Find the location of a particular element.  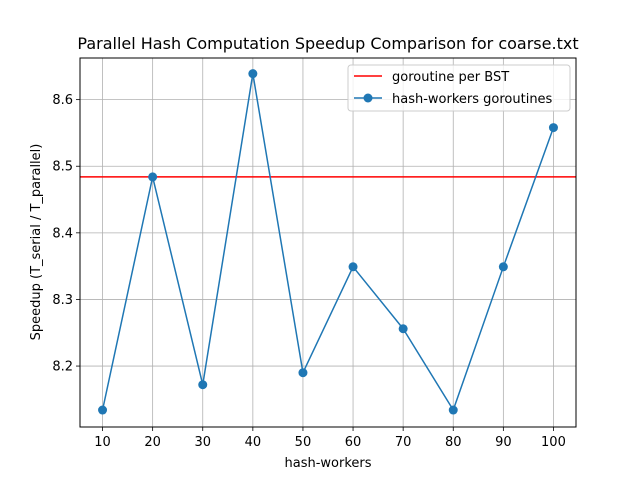

y-tick-label: 8.5 is located at coordinates (62, 167).